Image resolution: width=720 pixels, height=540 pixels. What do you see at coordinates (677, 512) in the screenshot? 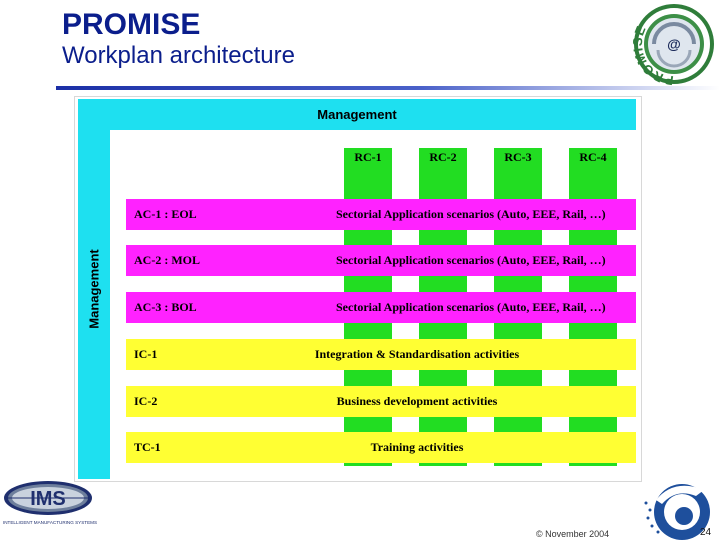
I see `fp6-logo` at bounding box center [677, 512].